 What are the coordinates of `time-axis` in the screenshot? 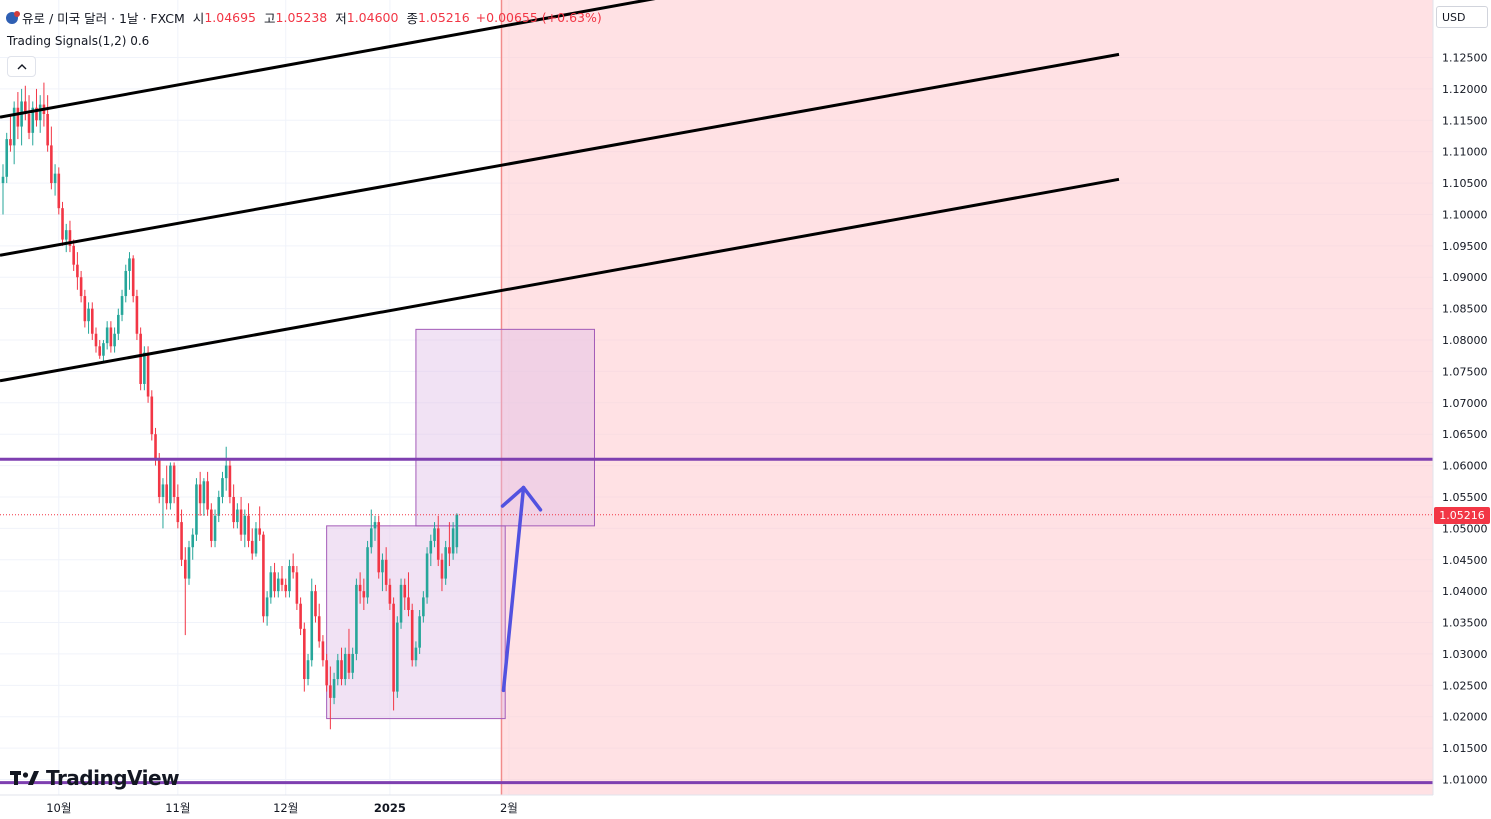 It's located at (716, 807).